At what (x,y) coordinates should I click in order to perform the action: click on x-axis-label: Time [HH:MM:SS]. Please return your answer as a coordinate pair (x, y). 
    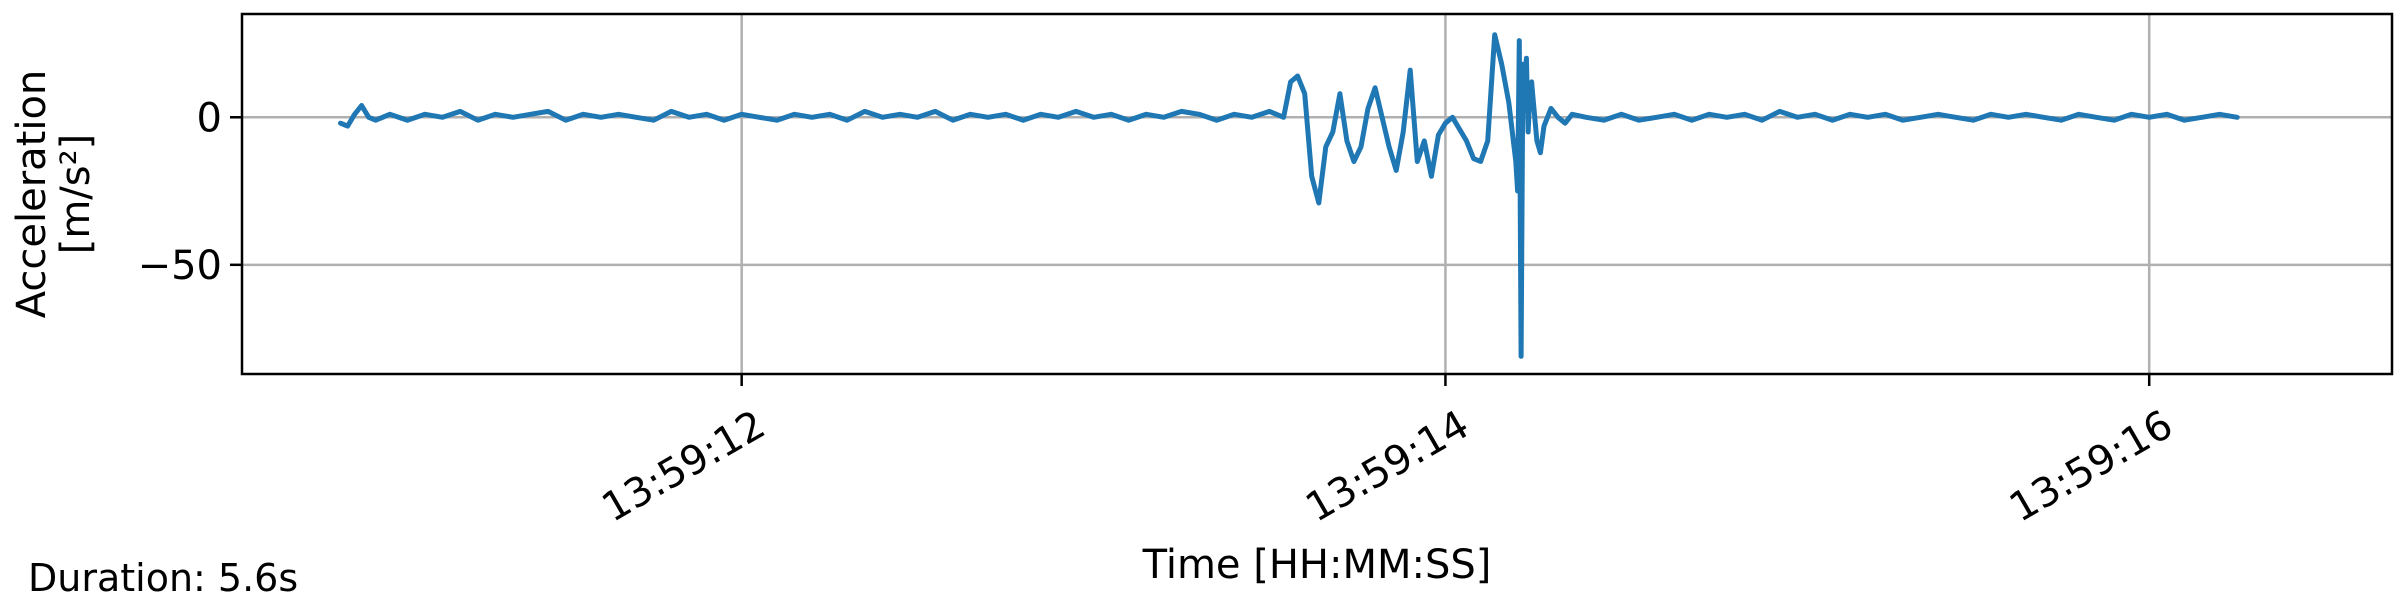
    Looking at the image, I should click on (1317, 565).